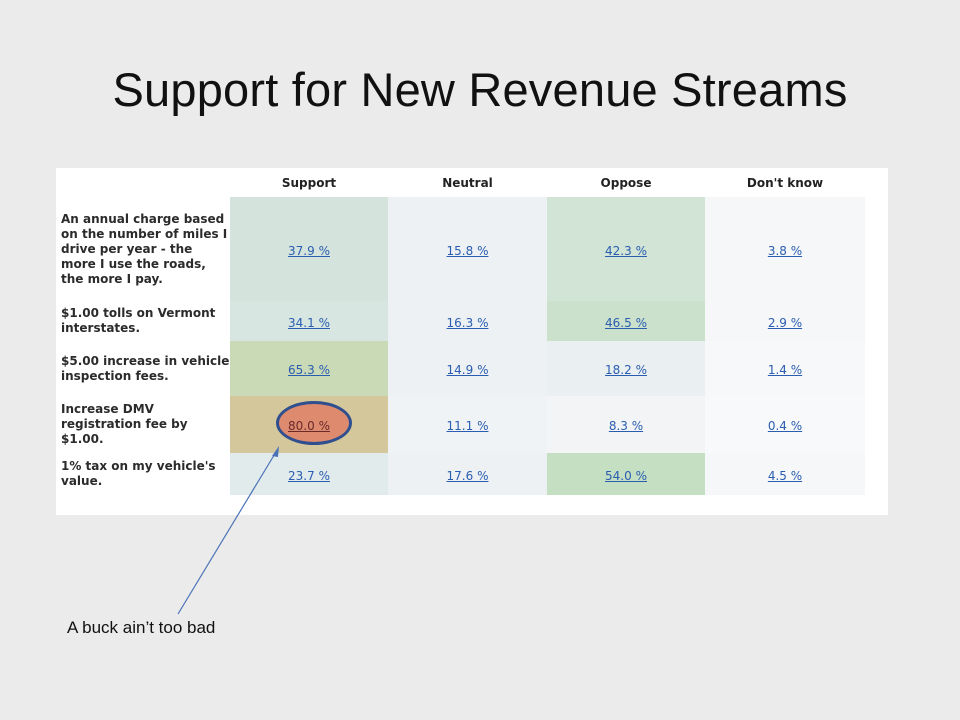 Image resolution: width=960 pixels, height=720 pixels. I want to click on cell-dont-know: 0.4 %, so click(785, 424).